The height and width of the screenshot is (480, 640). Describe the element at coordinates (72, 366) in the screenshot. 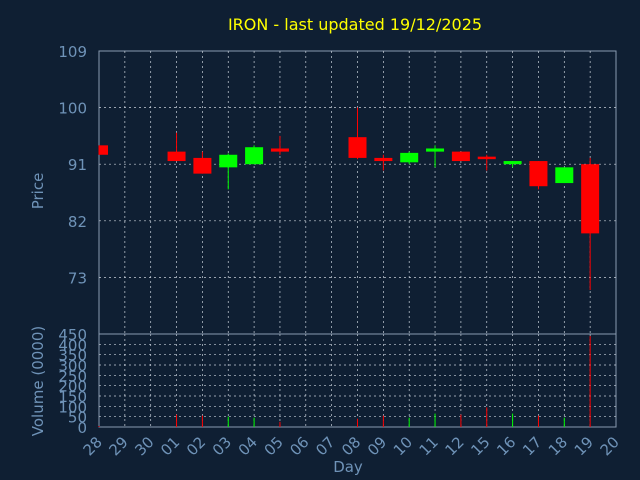

I see `volume-tick-label: 300` at that location.